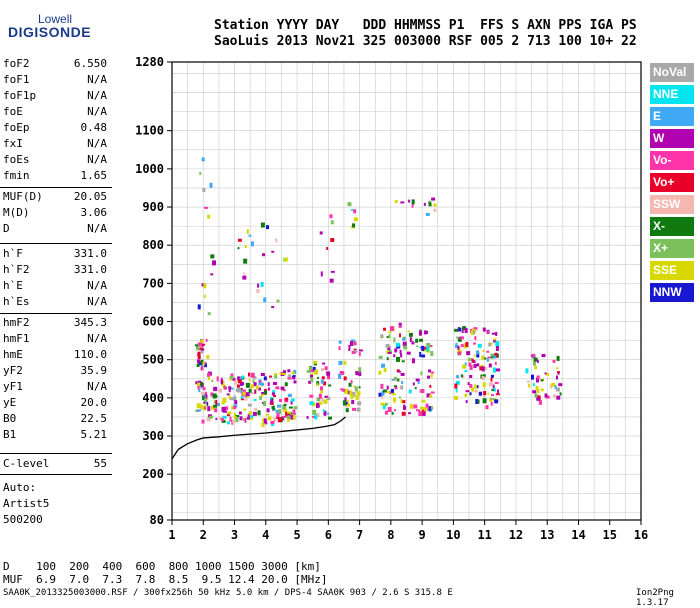 This screenshot has width=700, height=608. I want to click on param-row: h`F2 331.0, so click(55, 270).